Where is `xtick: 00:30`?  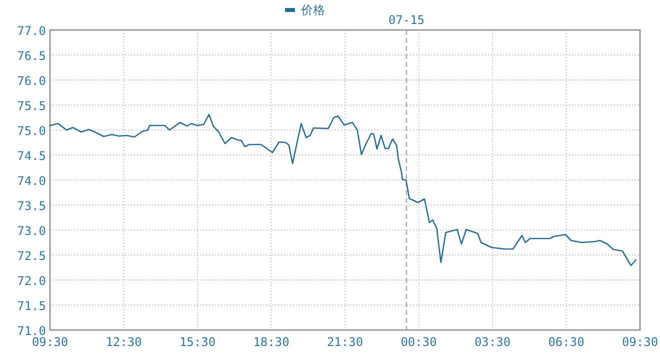 xtick: 00:30 is located at coordinates (418, 342).